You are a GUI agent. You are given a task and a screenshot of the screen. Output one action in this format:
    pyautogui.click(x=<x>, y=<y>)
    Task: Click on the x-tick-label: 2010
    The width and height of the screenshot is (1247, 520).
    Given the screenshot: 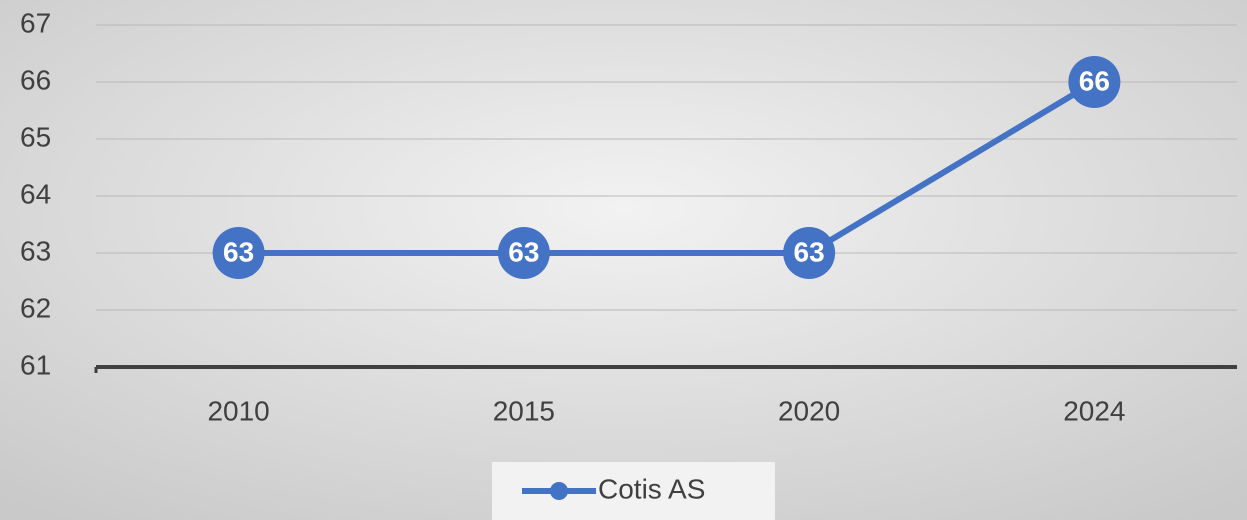 What is the action you would take?
    pyautogui.click(x=238, y=410)
    